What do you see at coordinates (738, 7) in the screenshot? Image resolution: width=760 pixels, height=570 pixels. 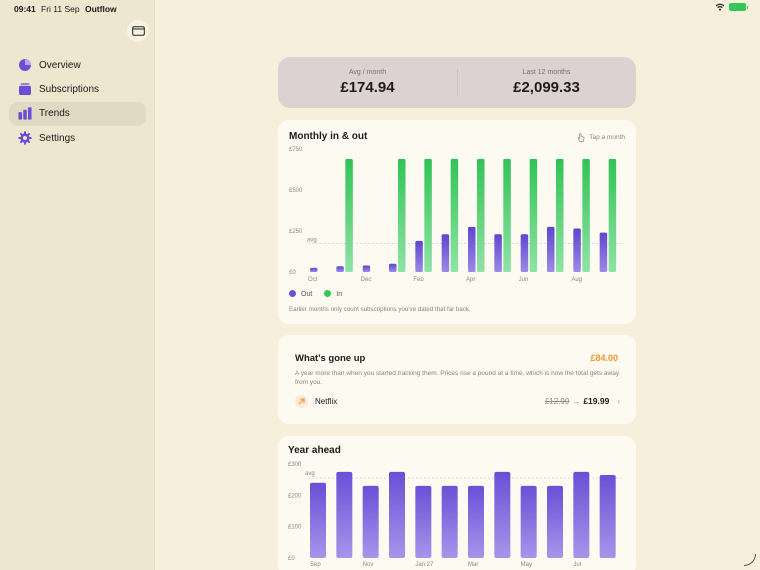 I see `battery-icon` at bounding box center [738, 7].